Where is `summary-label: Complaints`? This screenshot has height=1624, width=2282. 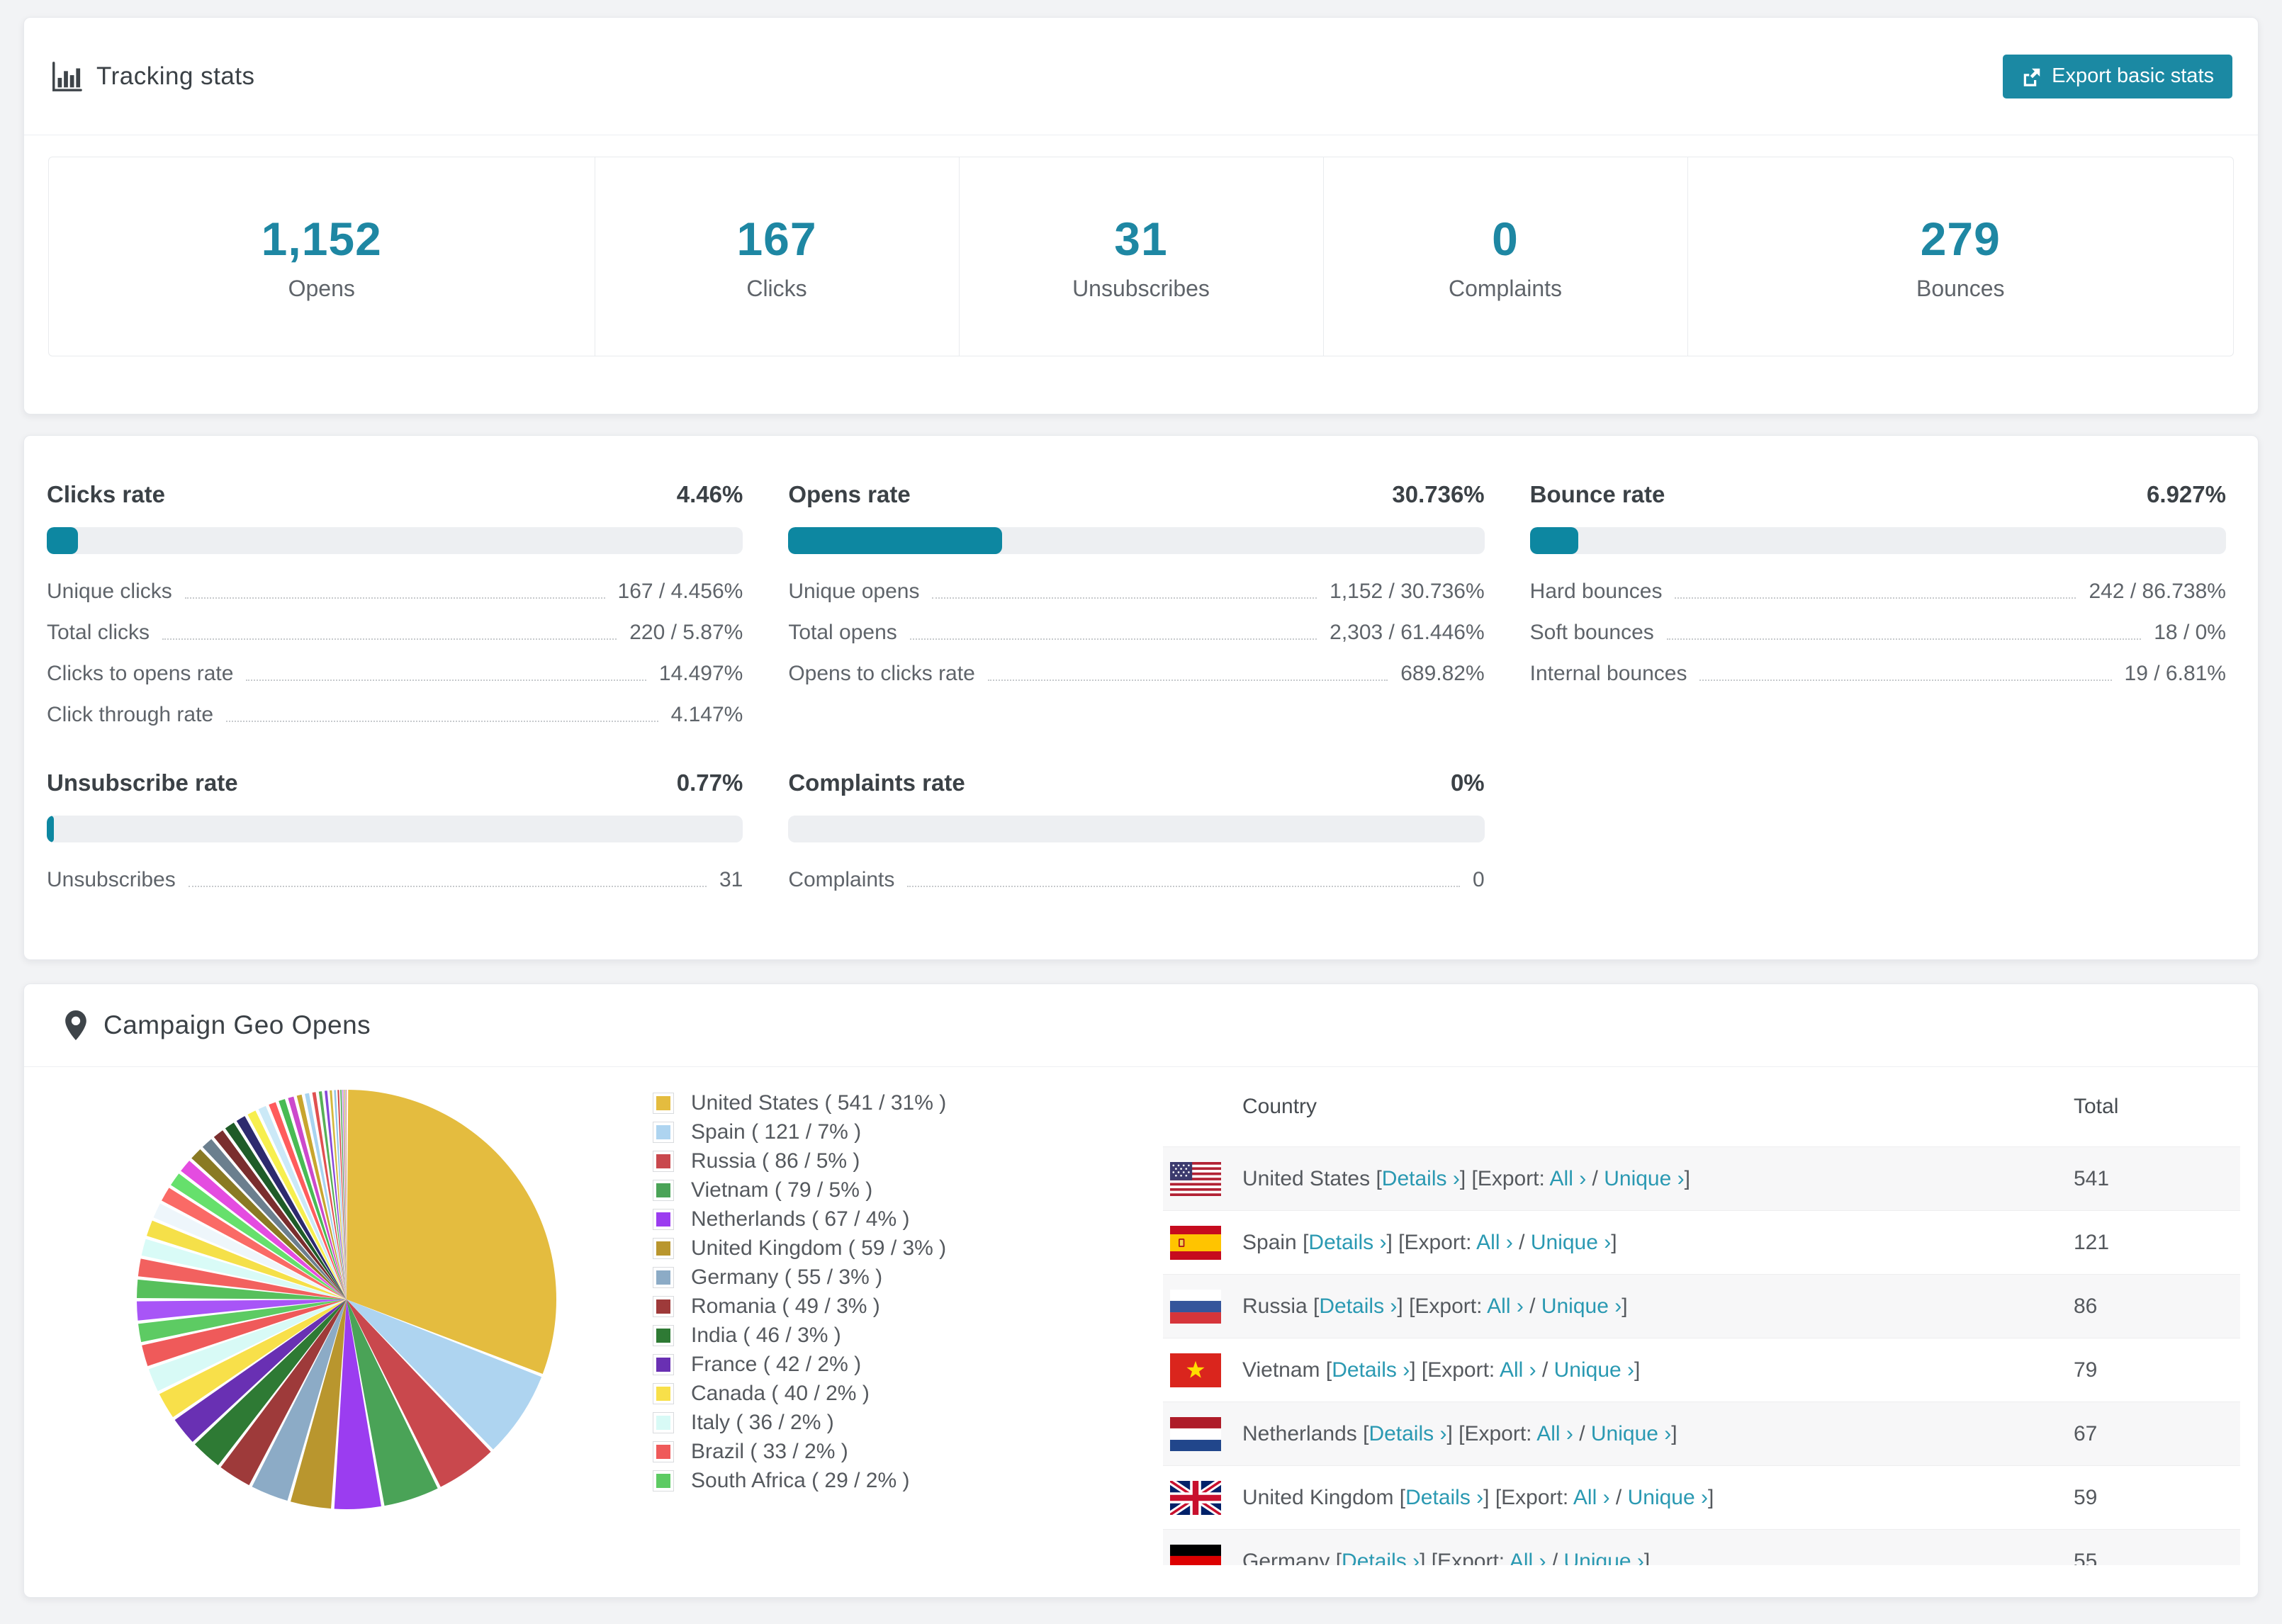
summary-label: Complaints is located at coordinates (1505, 288).